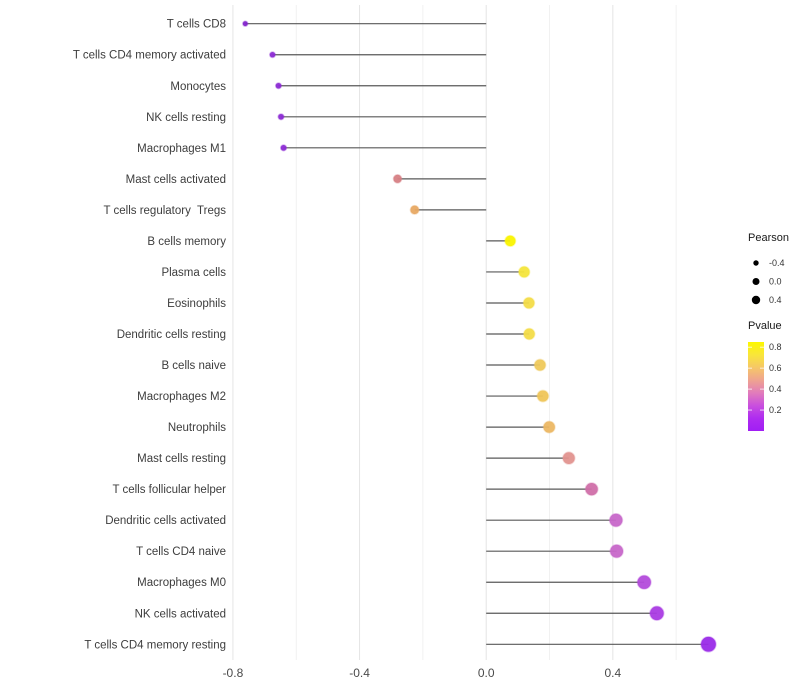 The image size is (800, 700). I want to click on x-axis-tick-label: 0.4, so click(612, 673).